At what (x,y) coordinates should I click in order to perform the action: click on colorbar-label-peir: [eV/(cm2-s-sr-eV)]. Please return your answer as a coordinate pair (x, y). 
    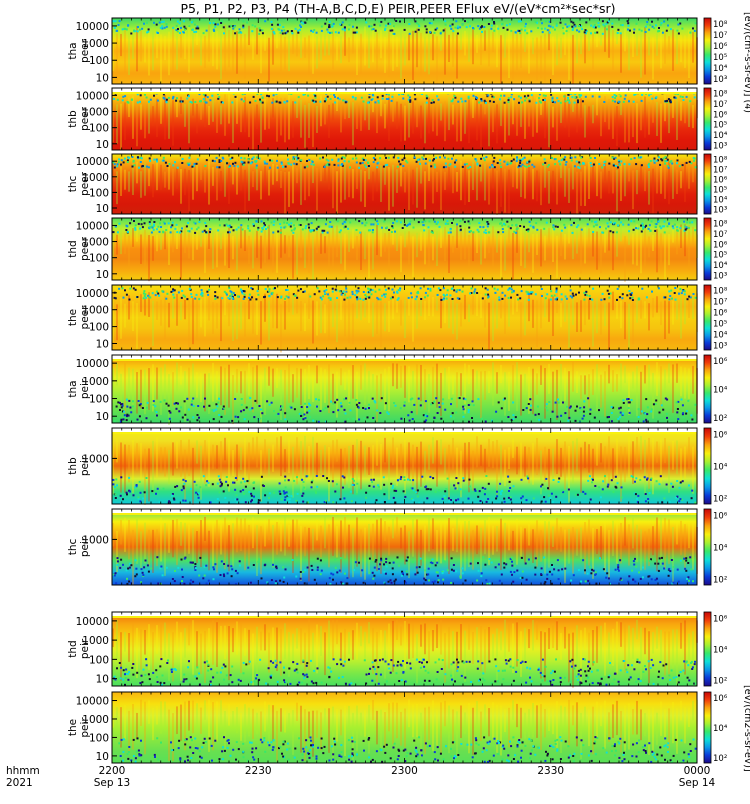
    Looking at the image, I should click on (746, 728).